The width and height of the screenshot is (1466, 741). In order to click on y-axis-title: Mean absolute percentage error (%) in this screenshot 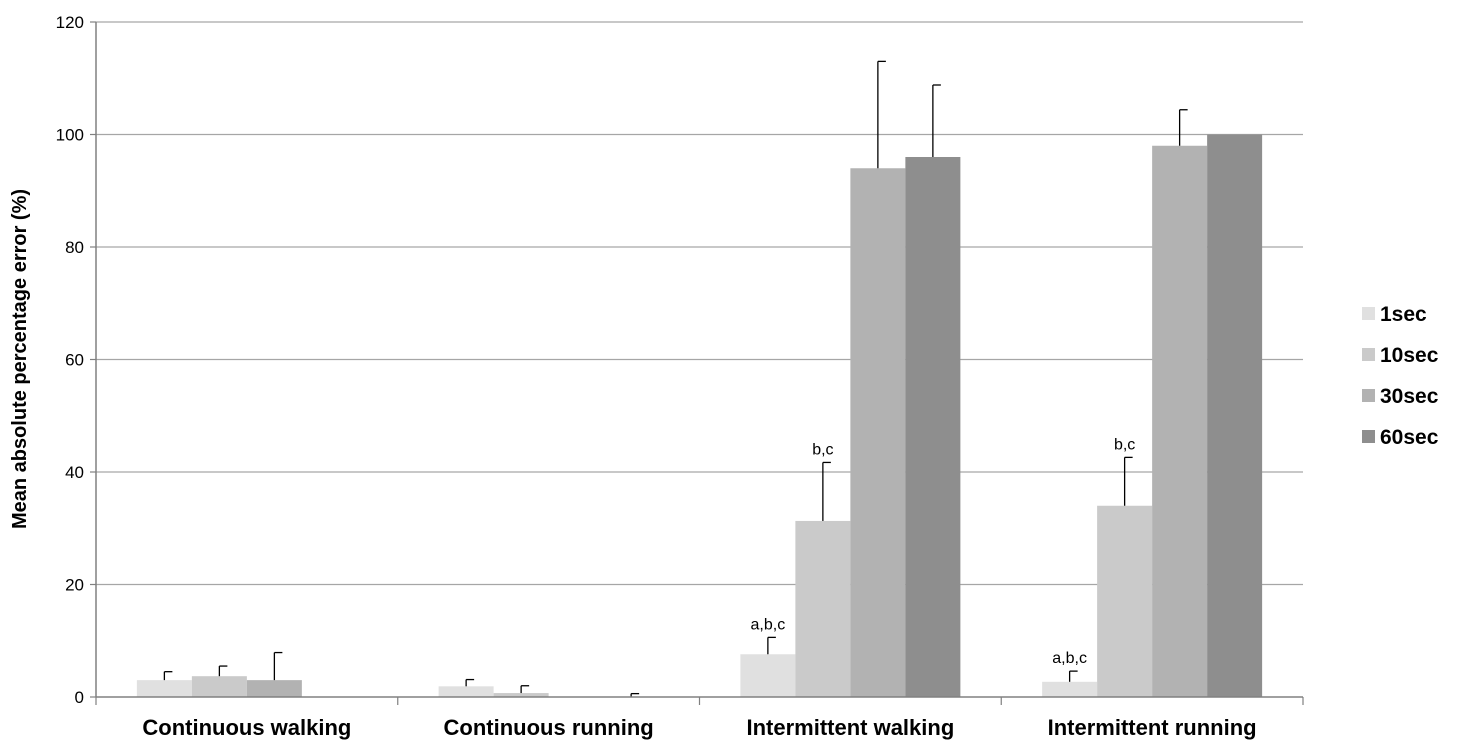, I will do `click(20, 359)`.